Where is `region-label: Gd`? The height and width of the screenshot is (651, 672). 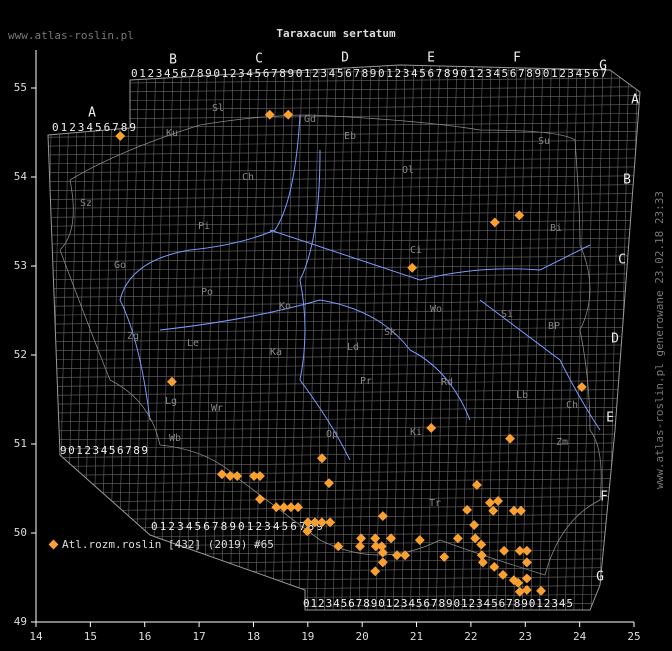 region-label: Gd is located at coordinates (310, 119).